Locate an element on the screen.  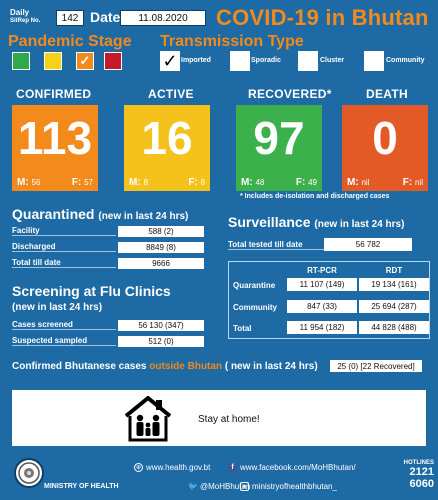
instagram-icon is located at coordinates (244, 486).